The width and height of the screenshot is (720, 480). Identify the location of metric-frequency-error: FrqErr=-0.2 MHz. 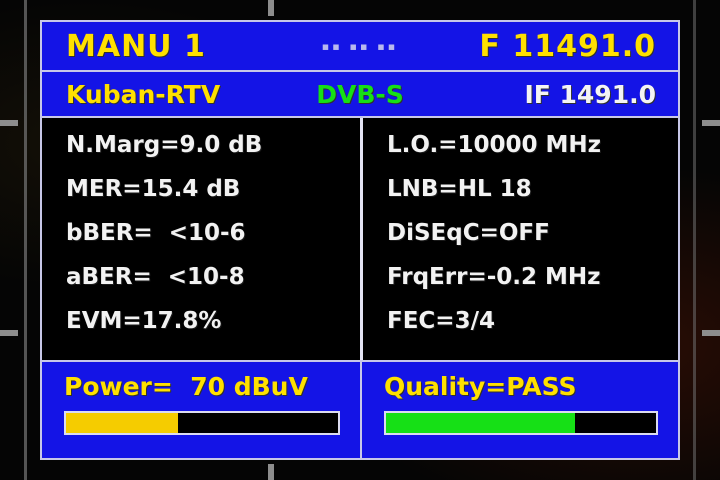
(494, 277).